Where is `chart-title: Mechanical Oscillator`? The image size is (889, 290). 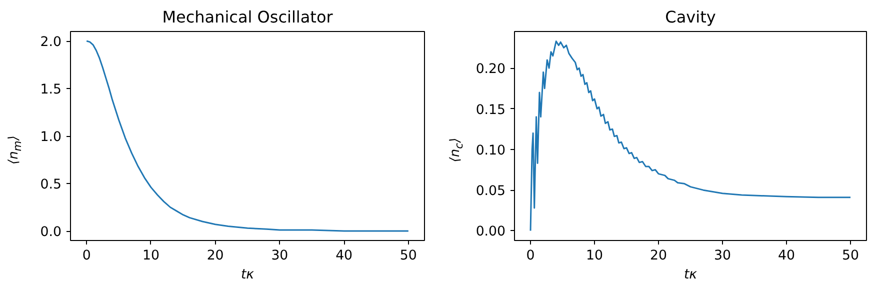
chart-title: Mechanical Oscillator is located at coordinates (248, 17).